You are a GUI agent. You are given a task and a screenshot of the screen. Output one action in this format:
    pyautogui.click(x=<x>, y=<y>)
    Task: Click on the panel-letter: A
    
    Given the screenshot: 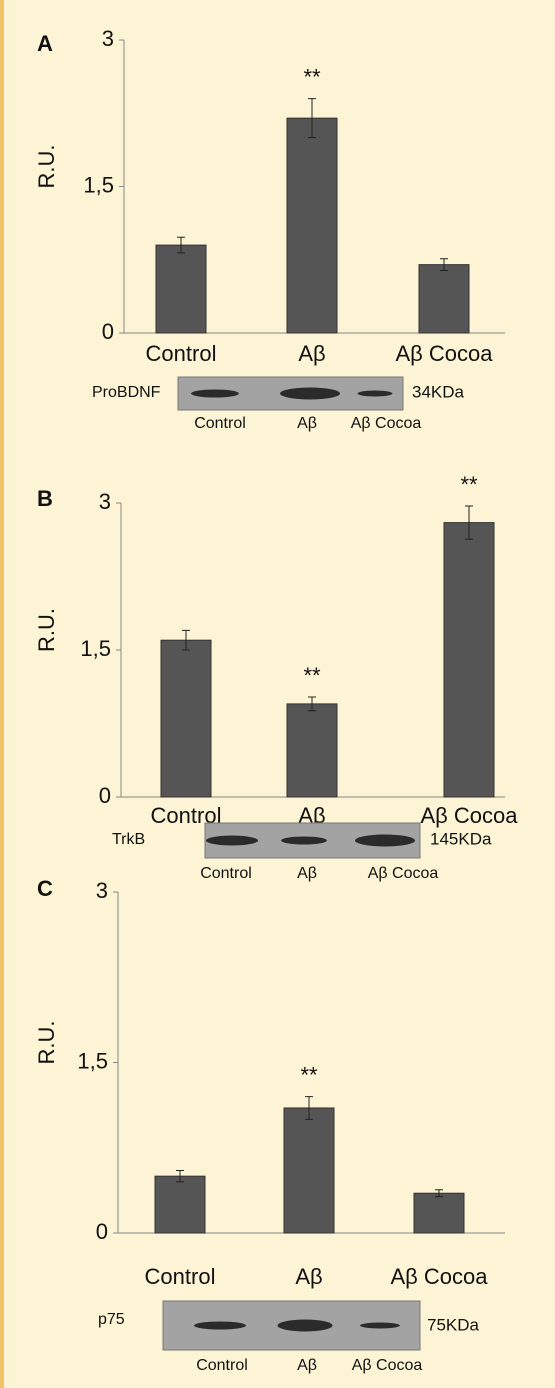 What is the action you would take?
    pyautogui.click(x=45, y=43)
    